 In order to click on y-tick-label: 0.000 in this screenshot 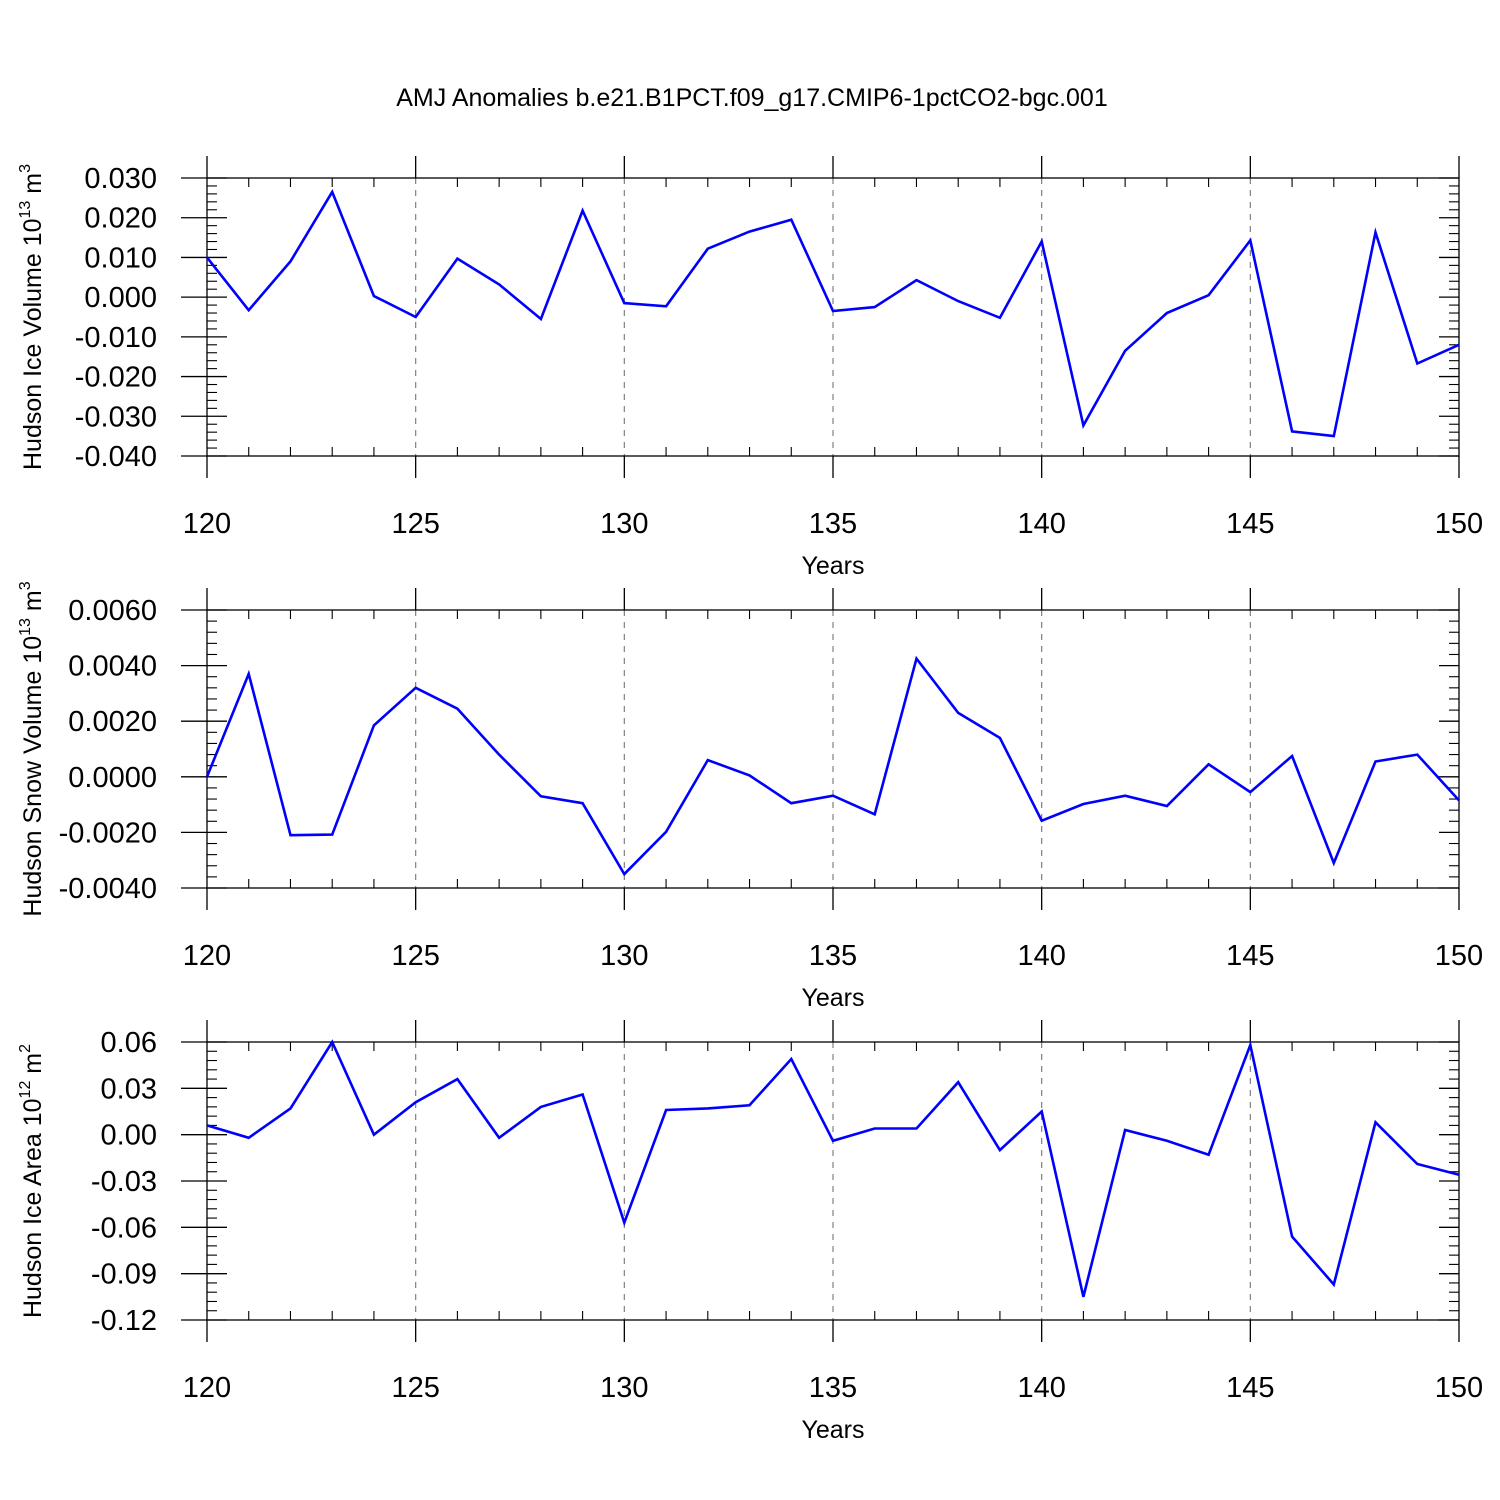, I will do `click(120, 298)`.